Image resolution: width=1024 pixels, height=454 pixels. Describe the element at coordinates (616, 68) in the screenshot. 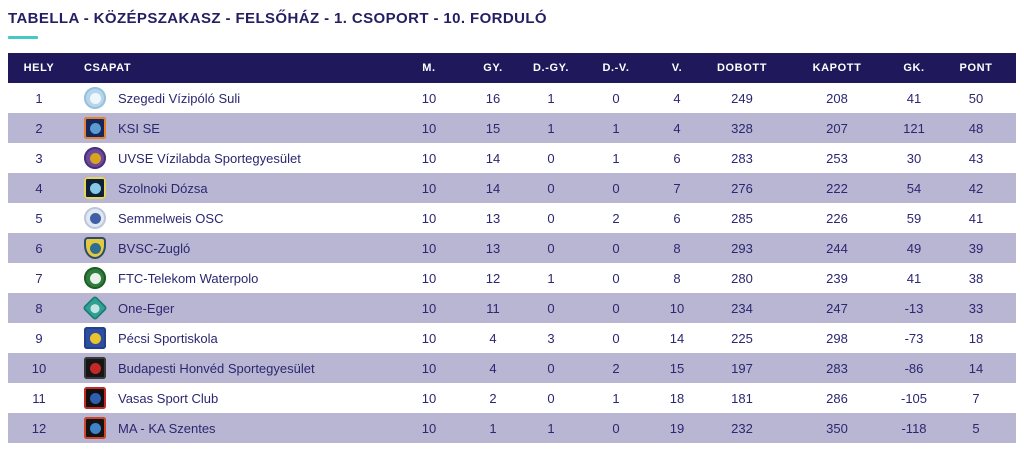

I see `column-header-dv: D.-V.` at that location.